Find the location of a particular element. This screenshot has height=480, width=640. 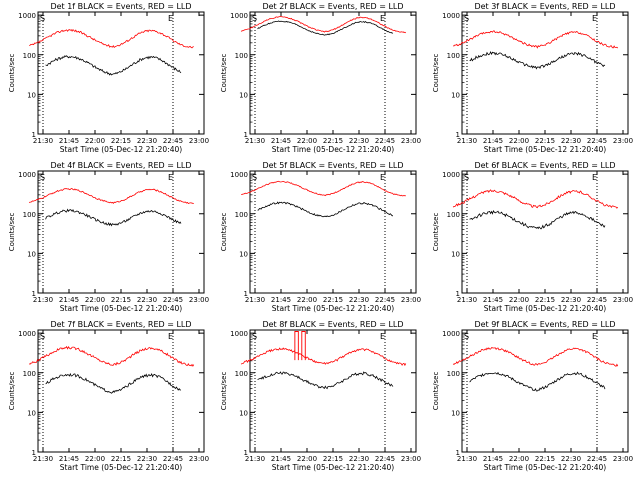

chart-title: Det 4f BLACK = Events, RED = LLD is located at coordinates (120, 165).